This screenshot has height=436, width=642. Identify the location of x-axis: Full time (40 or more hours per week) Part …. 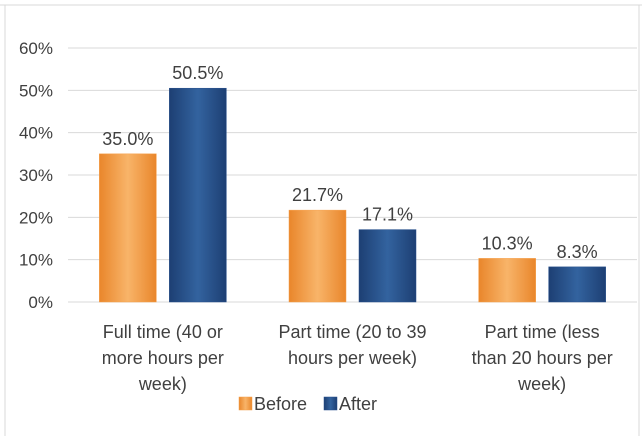
(357, 358).